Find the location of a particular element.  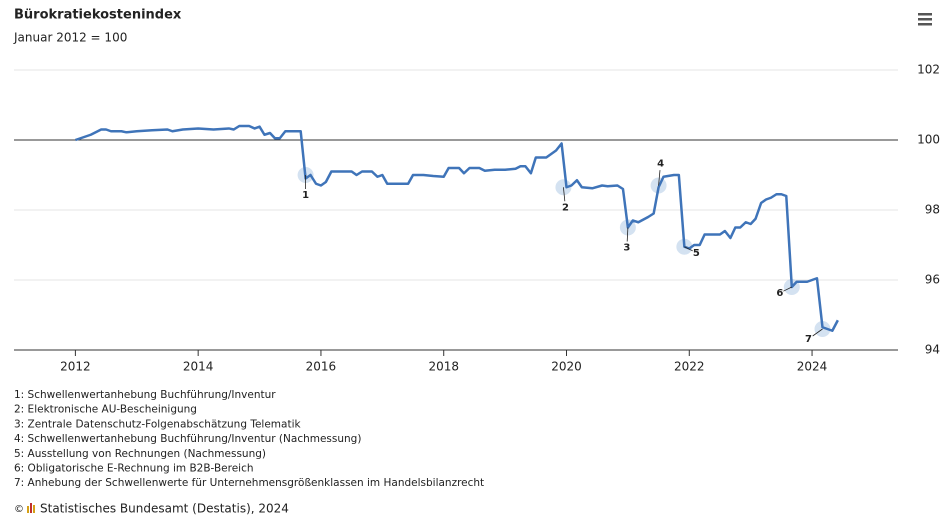

annotation-label: 4 is located at coordinates (660, 164).